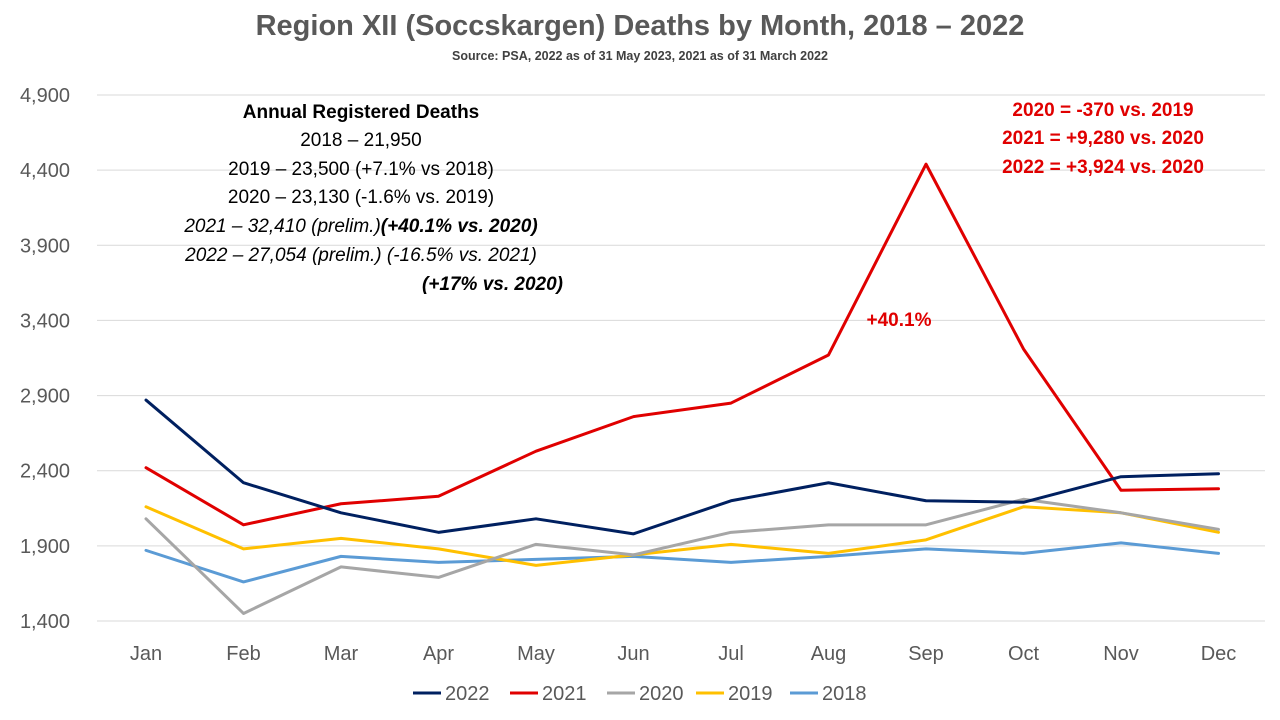 This screenshot has height=720, width=1280. Describe the element at coordinates (45, 359) in the screenshot. I see `y-axis-ticks: 1,400 1,900 2,400 2,900 3,400 3,900 4,400 4,900` at that location.